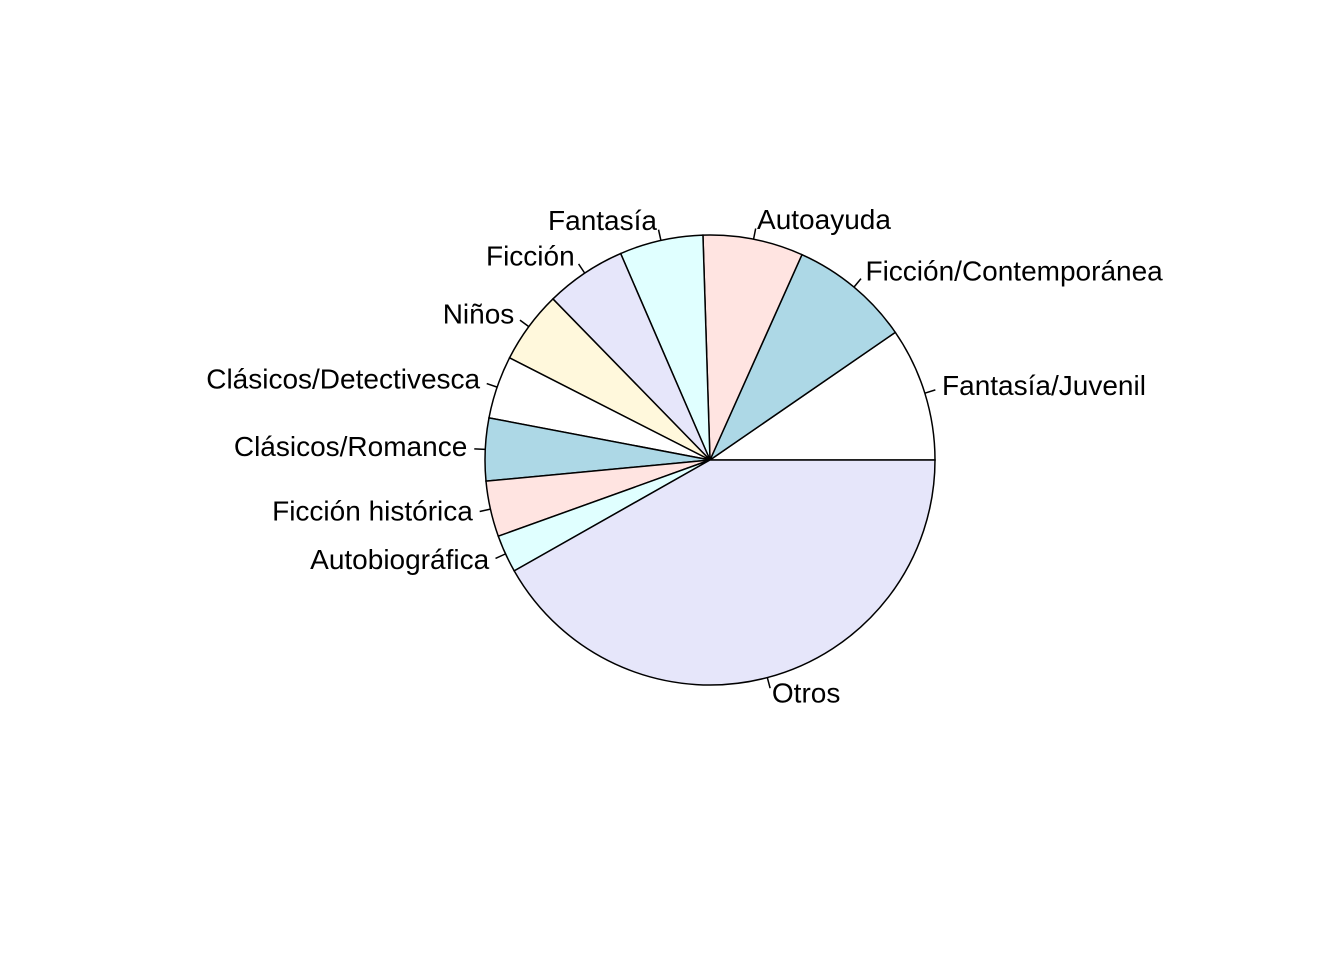 Image resolution: width=1344 pixels, height=960 pixels. I want to click on label-fantasia-juvenil: Fantasía/Juvenil, so click(1044, 385).